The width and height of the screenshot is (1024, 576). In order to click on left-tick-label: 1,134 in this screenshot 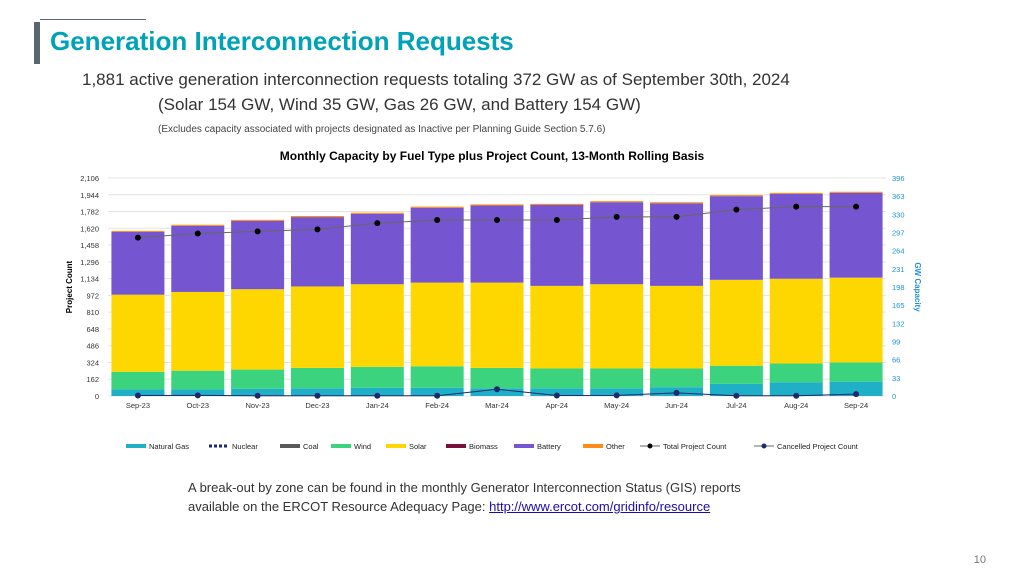, I will do `click(89, 279)`.